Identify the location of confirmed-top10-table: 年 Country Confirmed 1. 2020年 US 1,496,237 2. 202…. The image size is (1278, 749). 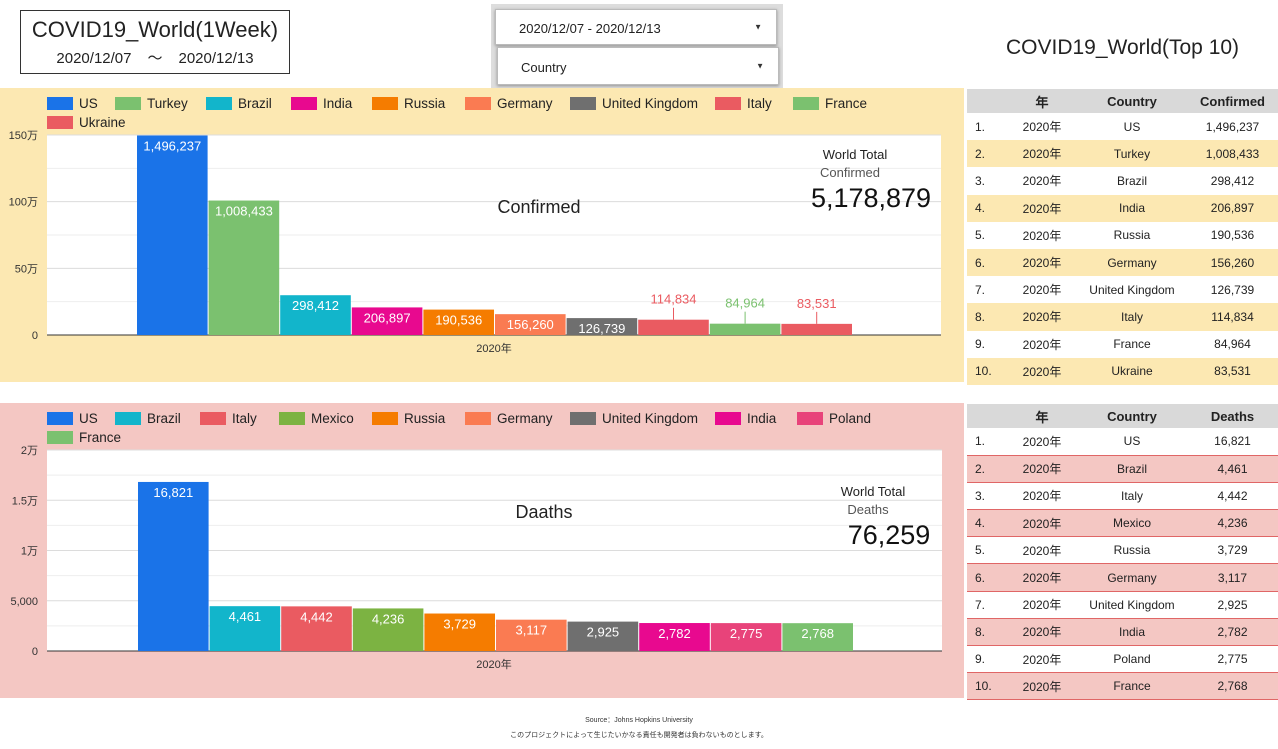
(1122, 237).